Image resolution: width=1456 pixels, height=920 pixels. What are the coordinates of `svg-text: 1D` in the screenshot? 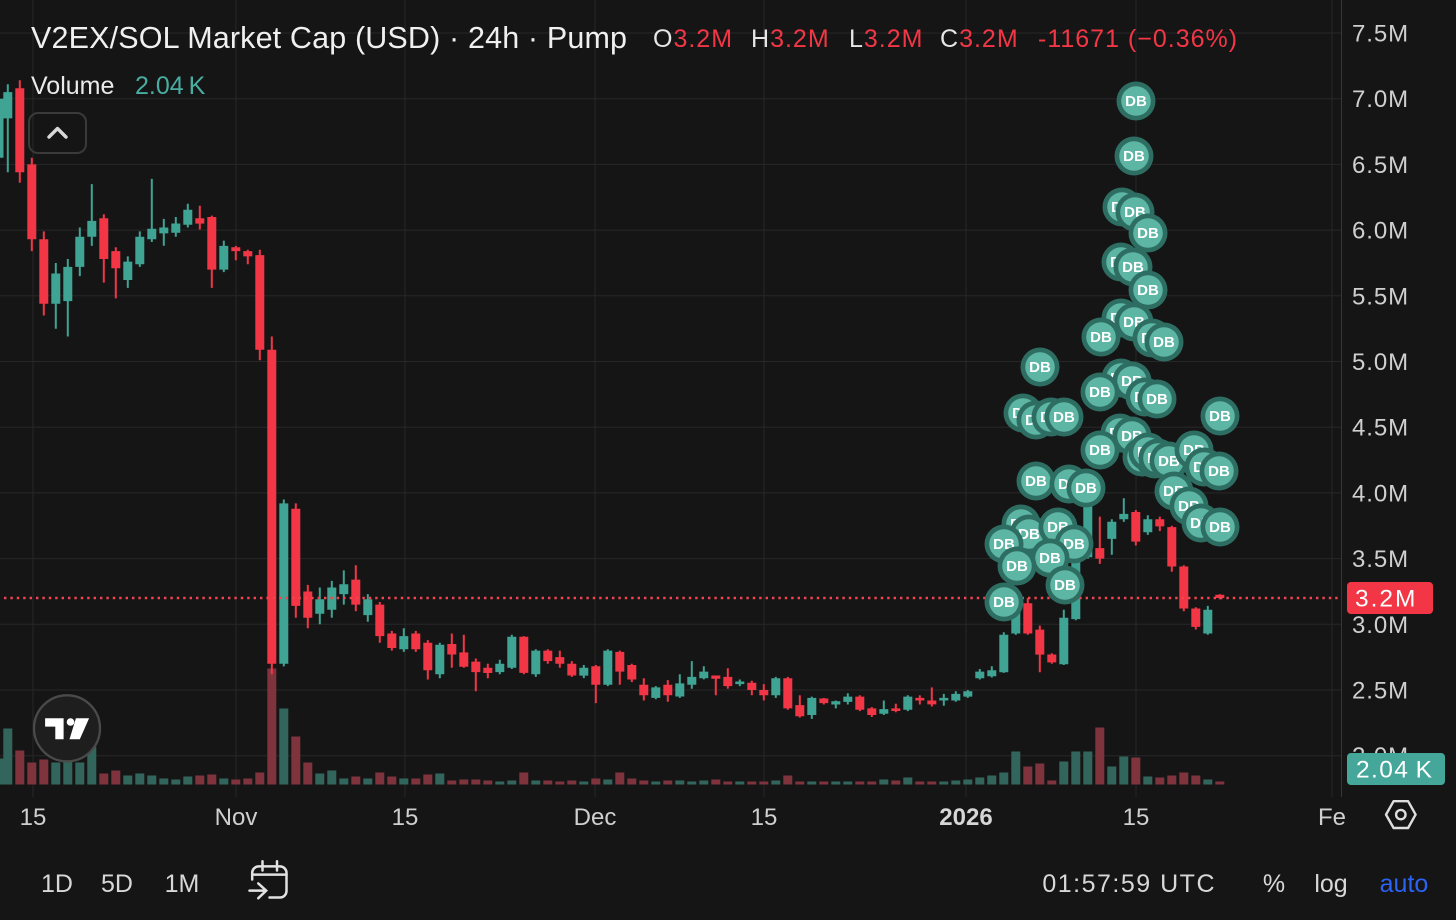 It's located at (57, 884).